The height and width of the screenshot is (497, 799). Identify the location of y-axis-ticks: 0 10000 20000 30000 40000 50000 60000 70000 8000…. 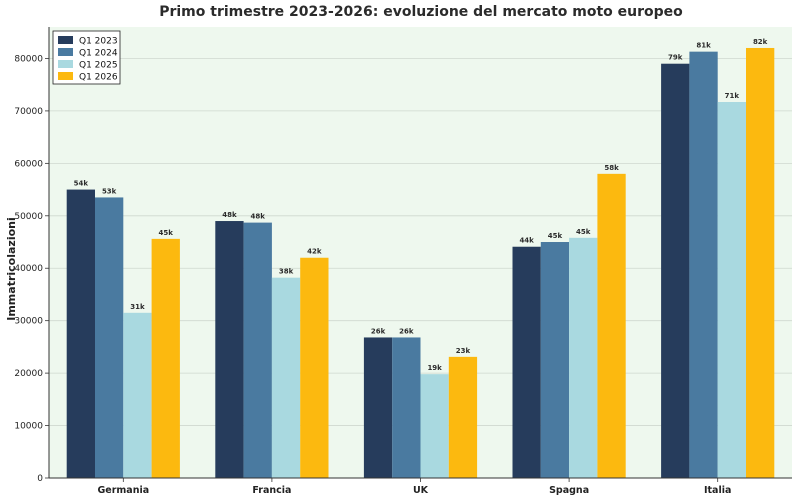
(31, 269).